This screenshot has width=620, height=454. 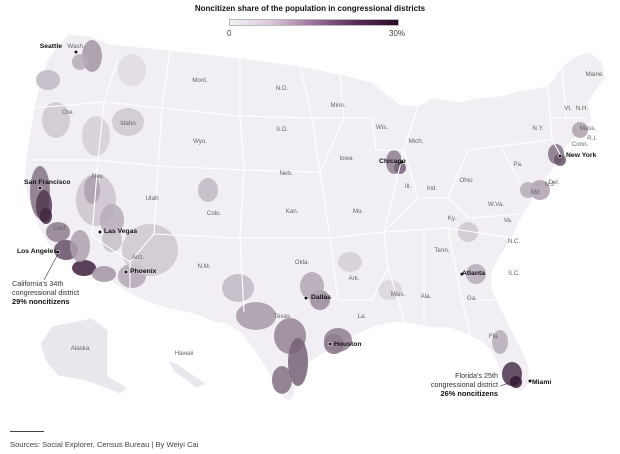 I want to click on state-label: Neb., so click(x=285, y=173).